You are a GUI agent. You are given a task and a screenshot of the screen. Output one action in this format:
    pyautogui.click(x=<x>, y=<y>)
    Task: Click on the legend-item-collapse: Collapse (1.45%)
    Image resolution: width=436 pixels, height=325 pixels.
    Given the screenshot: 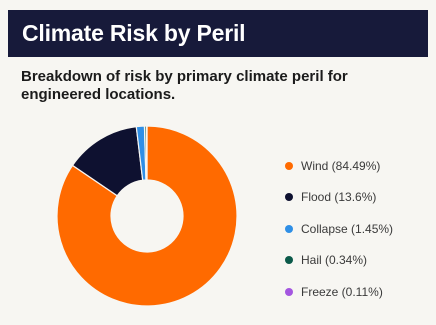 What is the action you would take?
    pyautogui.click(x=360, y=229)
    